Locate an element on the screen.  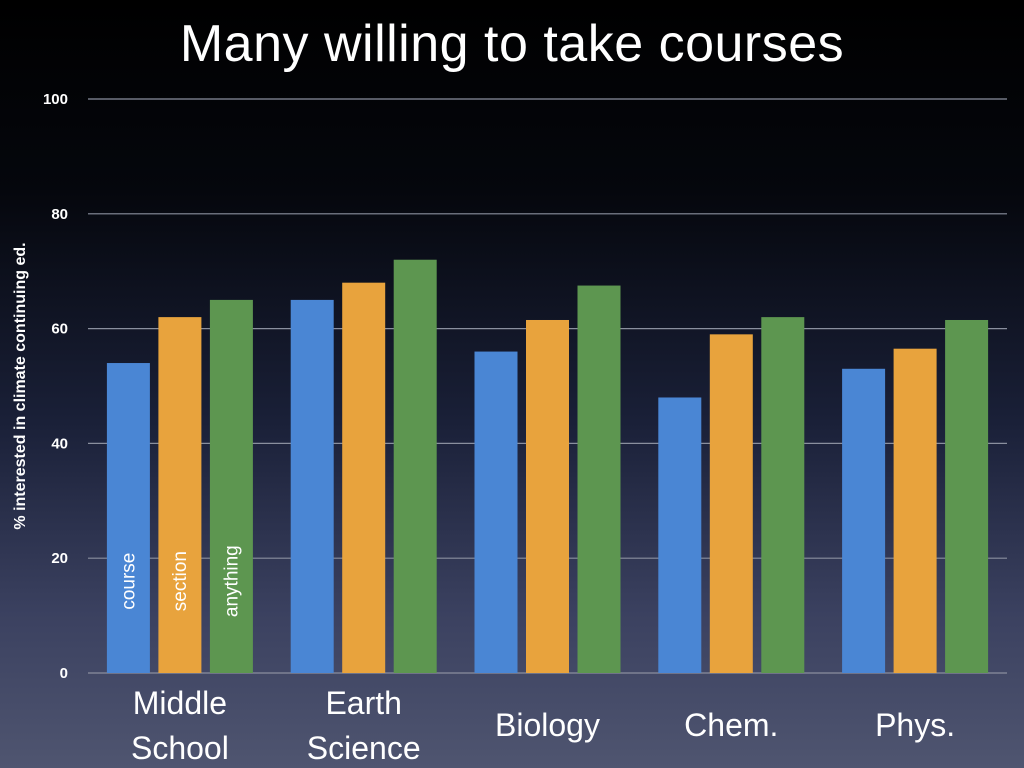
series-label: course is located at coordinates (128, 581).